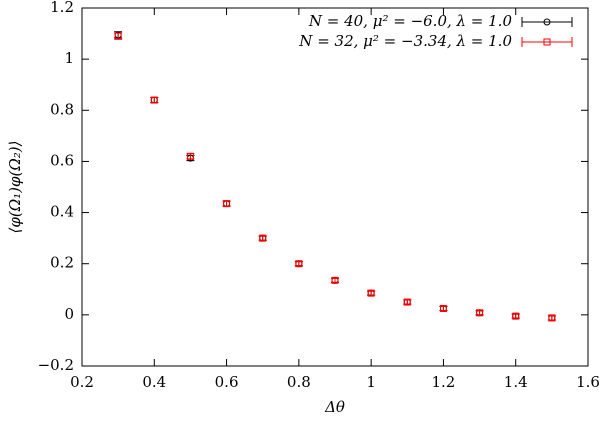  I want to click on legend-label: N = 40, μ² = −6.0, λ = 1.0, so click(410, 21).